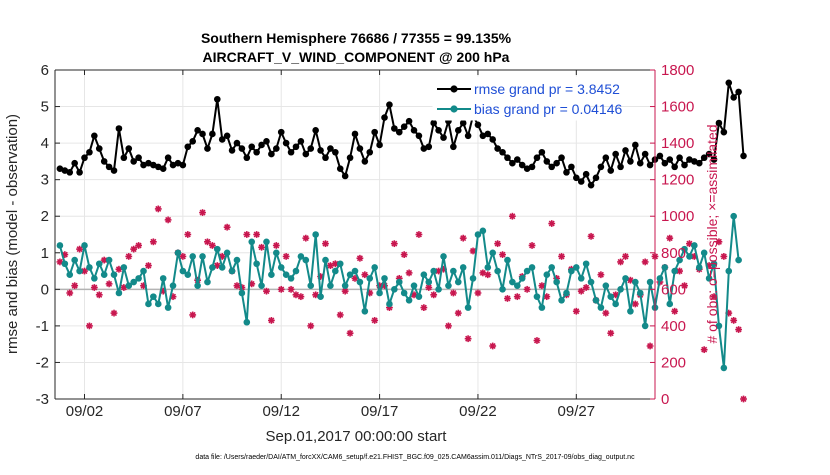 The height and width of the screenshot is (475, 830). Describe the element at coordinates (45, 253) in the screenshot. I see `y-tick-label: 1` at that location.